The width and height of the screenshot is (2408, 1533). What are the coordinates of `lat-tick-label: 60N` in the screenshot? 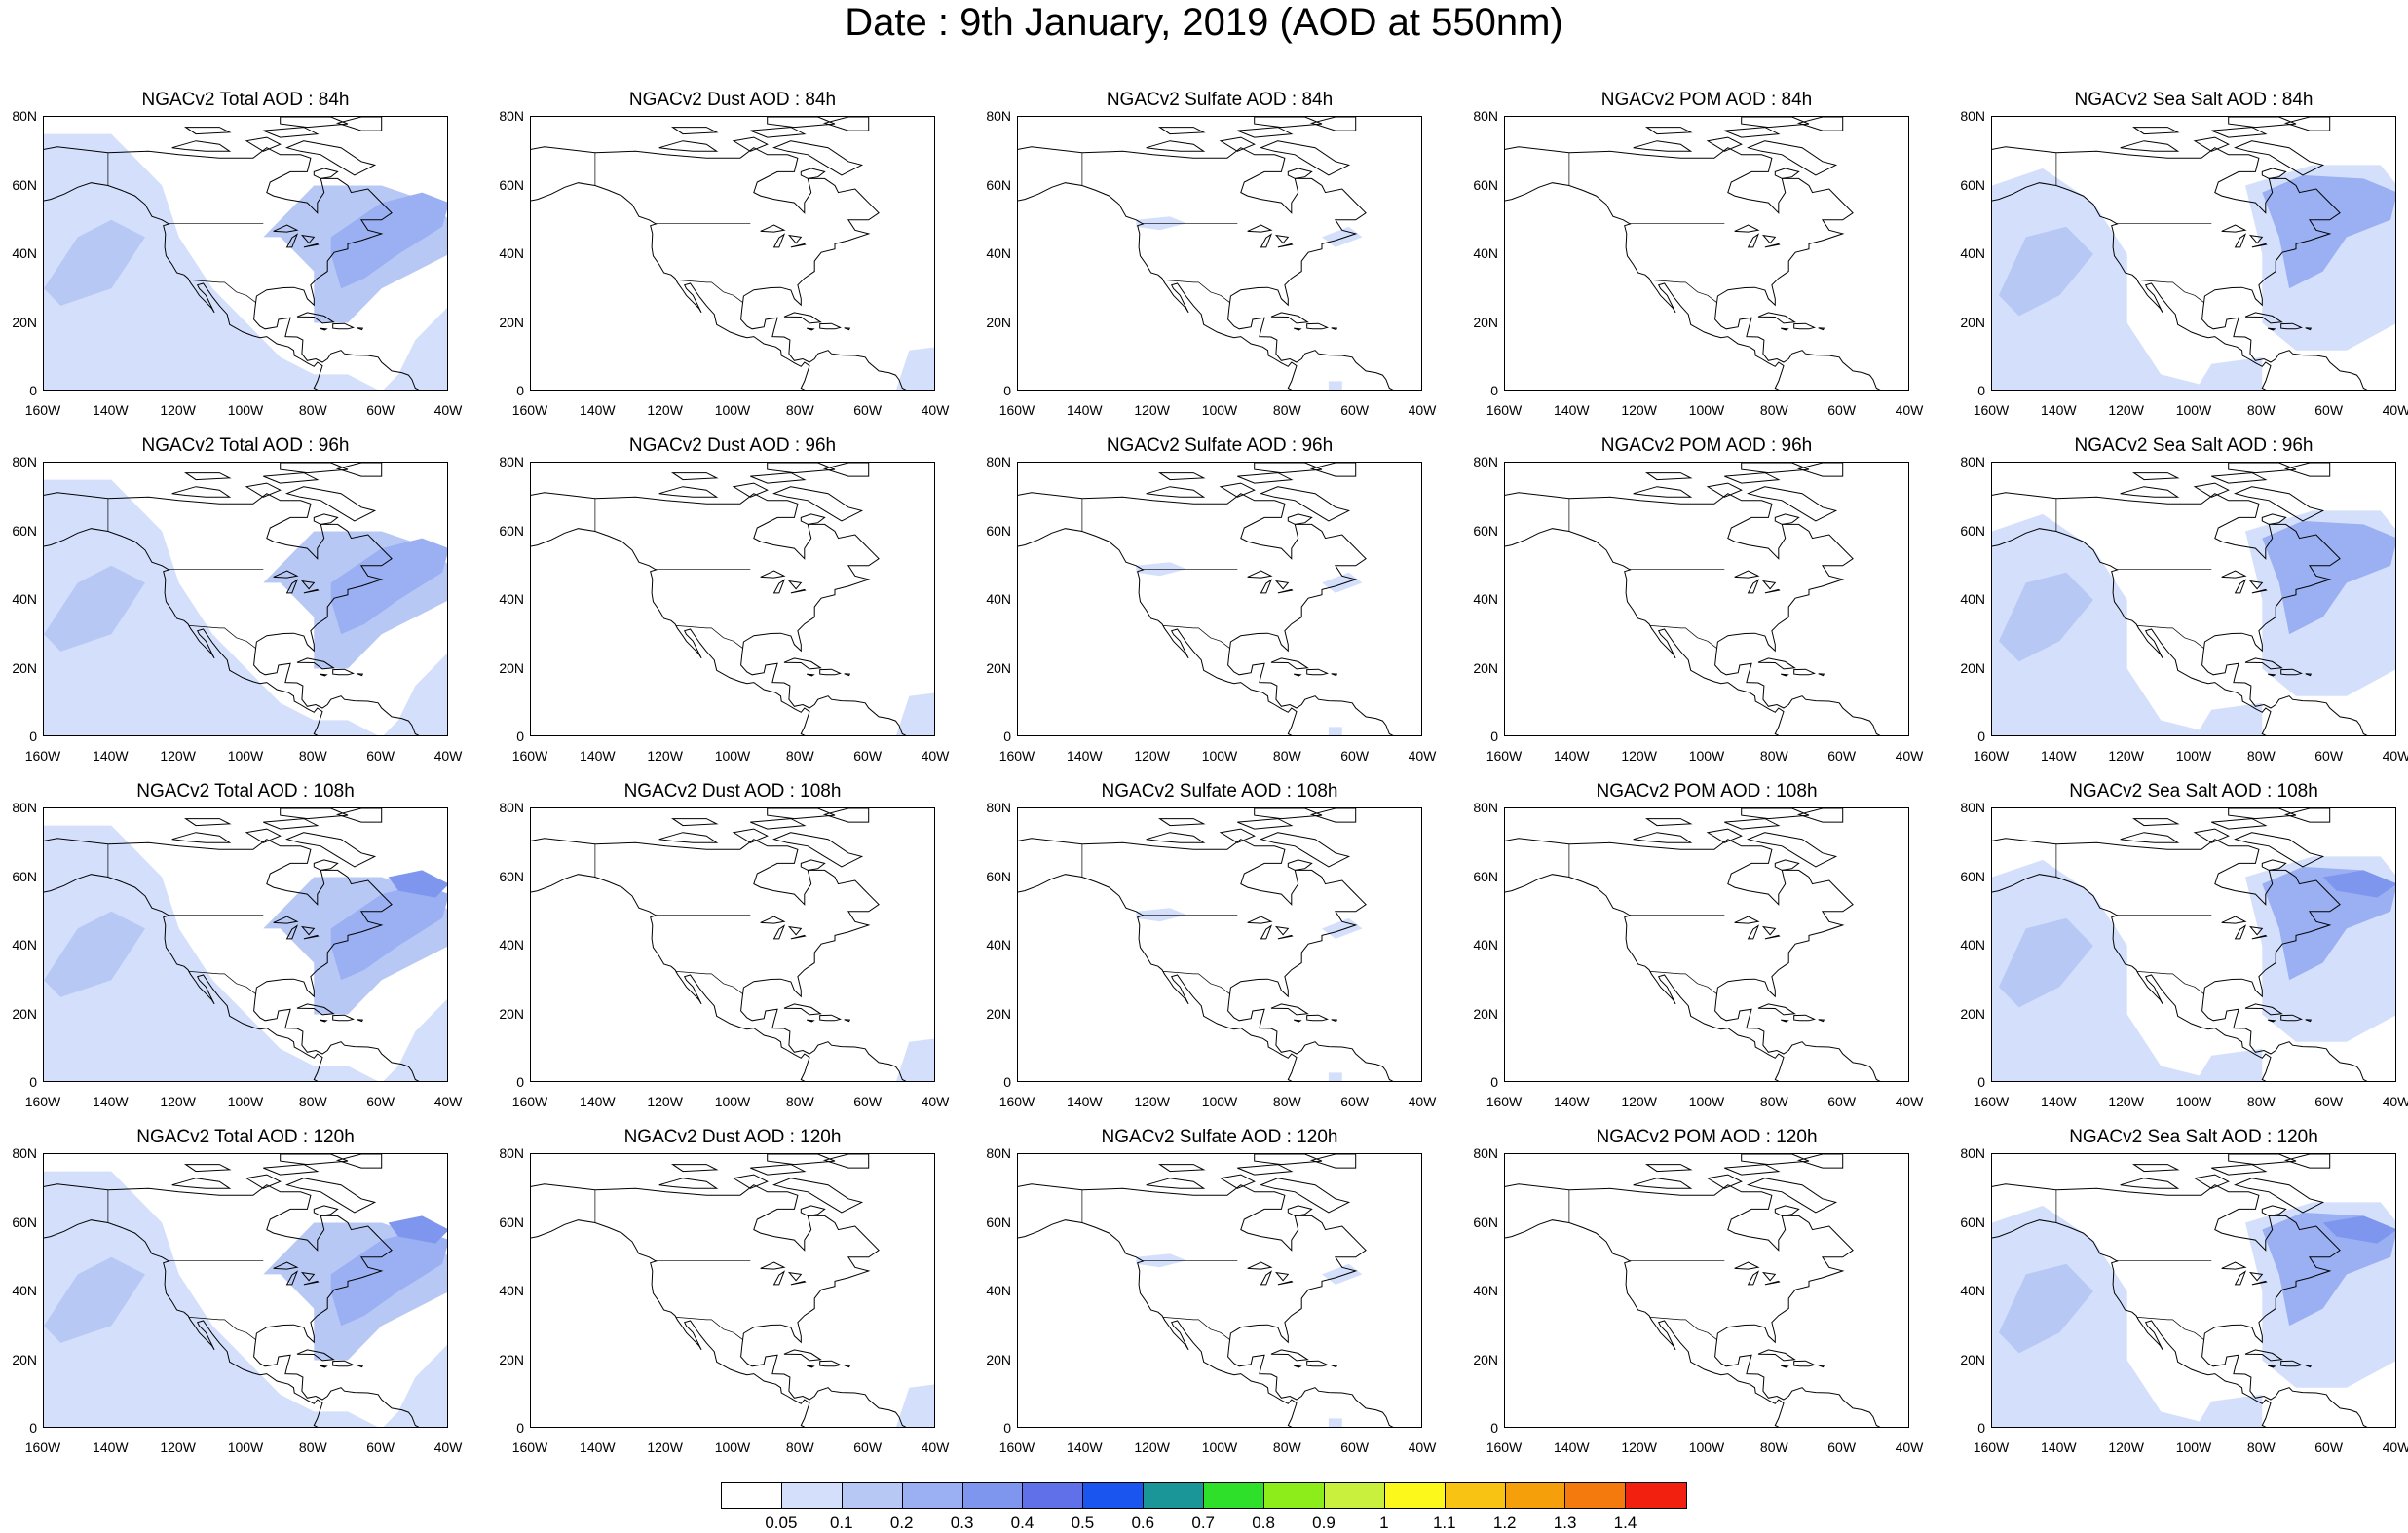 It's located at (1972, 184).